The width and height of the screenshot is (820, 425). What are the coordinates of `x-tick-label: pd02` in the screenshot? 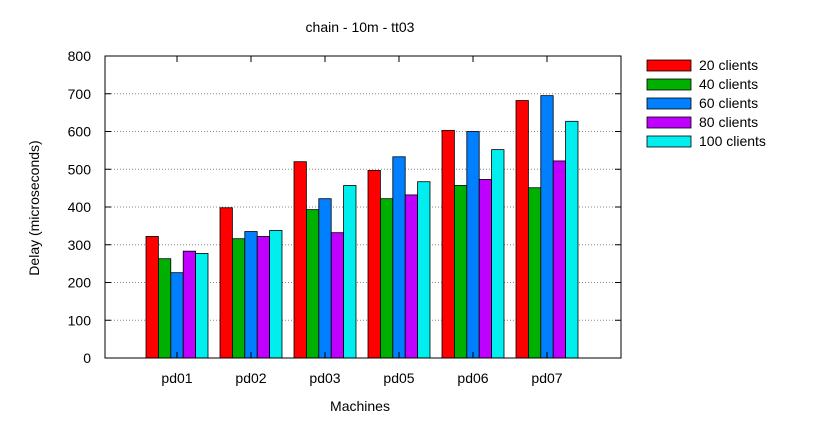 It's located at (250, 378).